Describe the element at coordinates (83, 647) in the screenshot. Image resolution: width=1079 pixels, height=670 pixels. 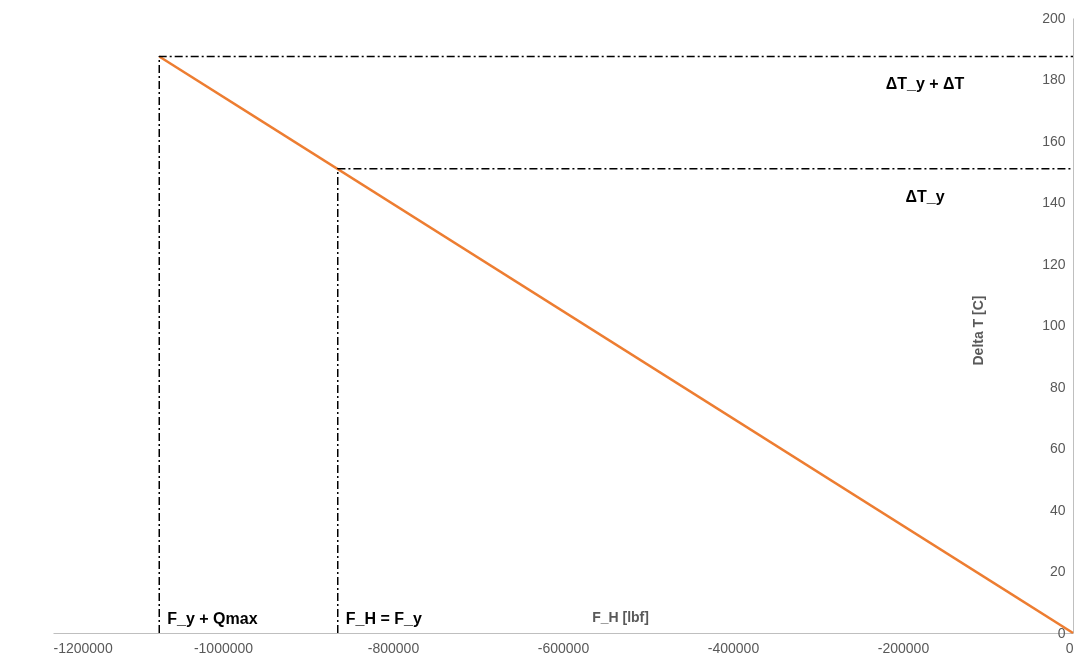
I see `x-tick-label: -1200000` at that location.